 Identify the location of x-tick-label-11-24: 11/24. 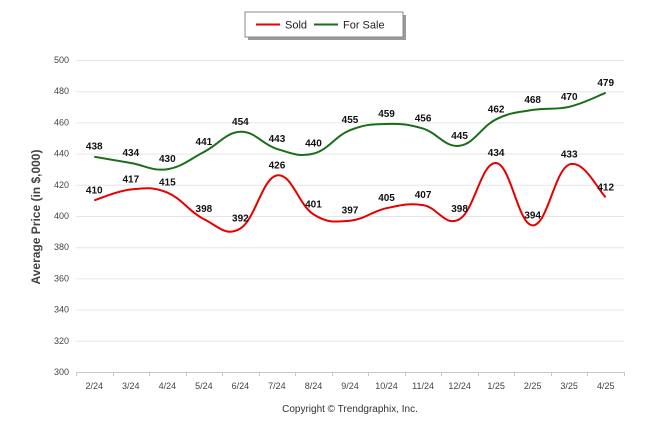
(423, 386).